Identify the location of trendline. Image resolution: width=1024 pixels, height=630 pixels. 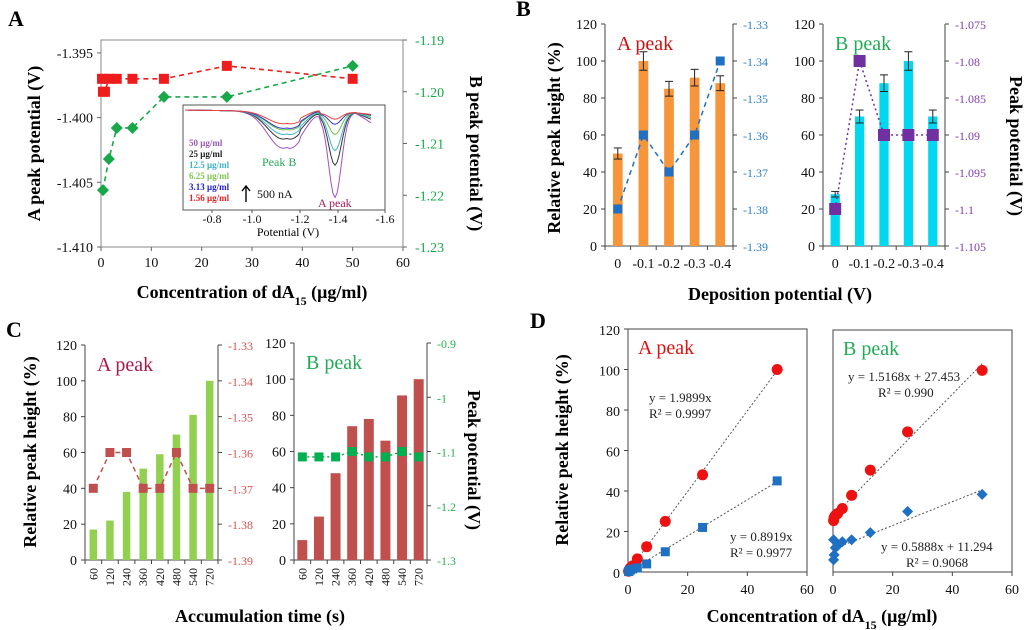
(907, 519).